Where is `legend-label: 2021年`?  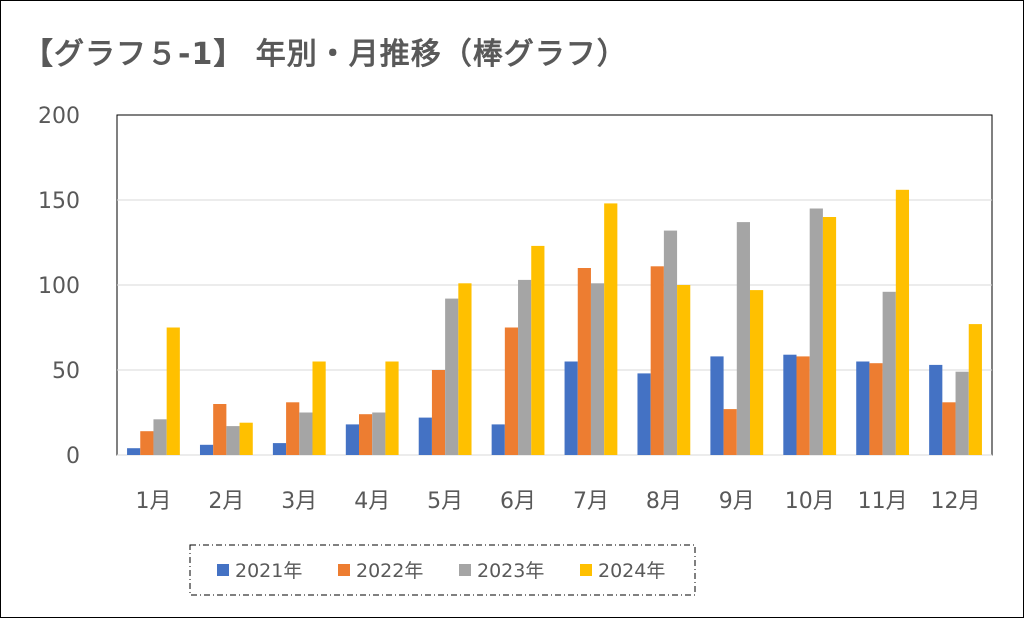
legend-label: 2021年 is located at coordinates (268, 571).